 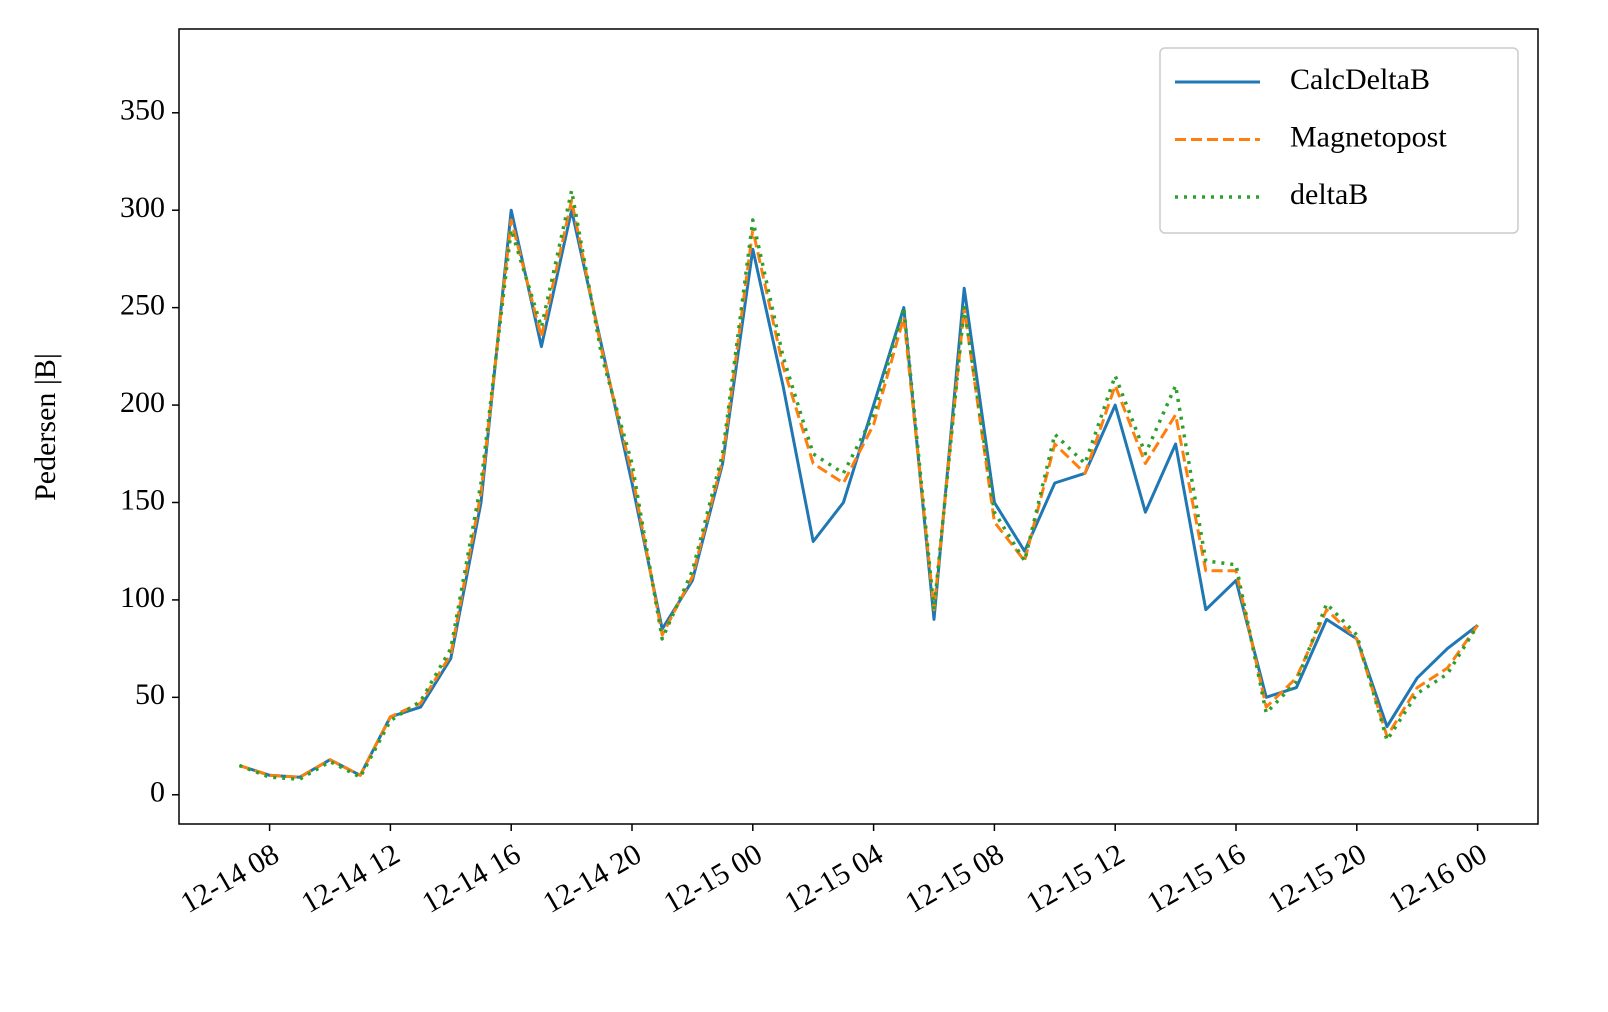 I want to click on y-tick-label: 300, so click(x=142, y=207).